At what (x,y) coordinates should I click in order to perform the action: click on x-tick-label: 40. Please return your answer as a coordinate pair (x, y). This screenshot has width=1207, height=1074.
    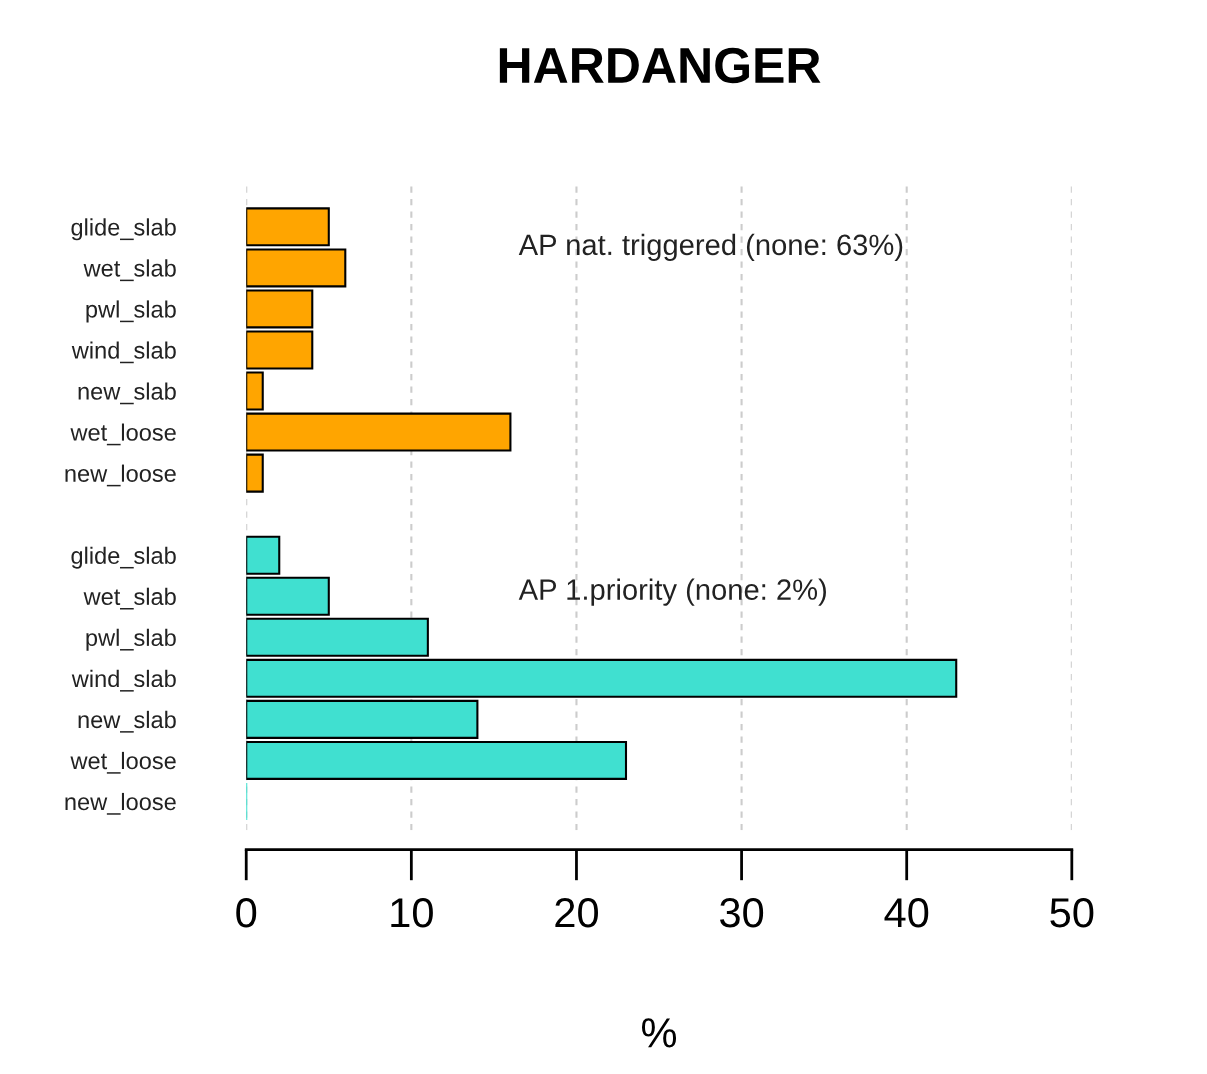
    Looking at the image, I should click on (906, 912).